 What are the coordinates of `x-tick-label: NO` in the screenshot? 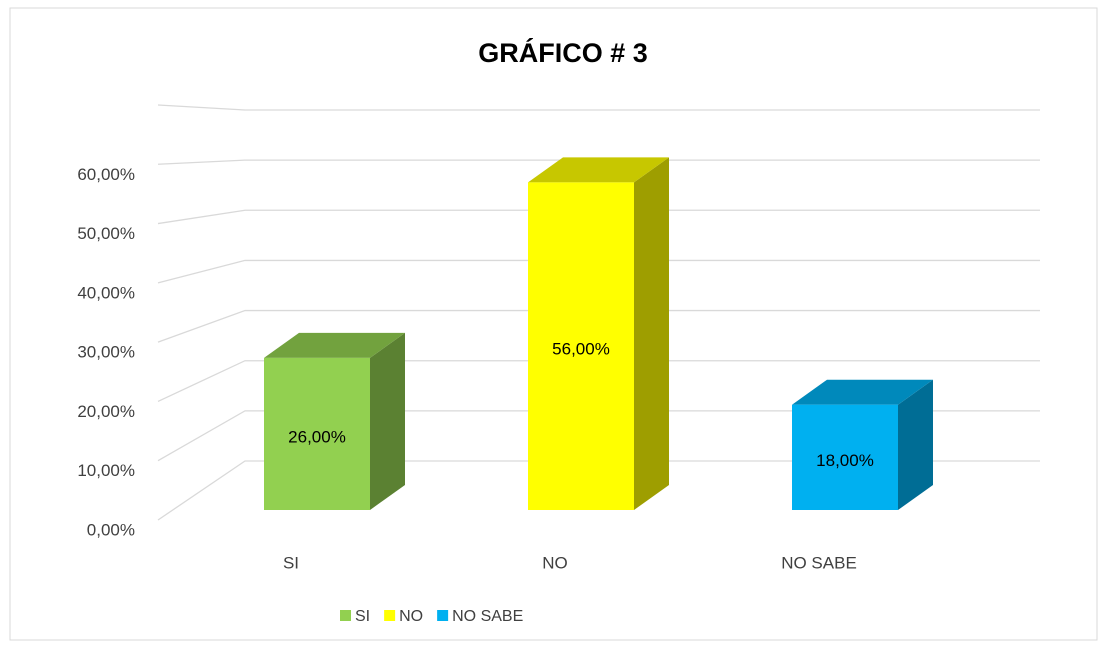 It's located at (555, 562).